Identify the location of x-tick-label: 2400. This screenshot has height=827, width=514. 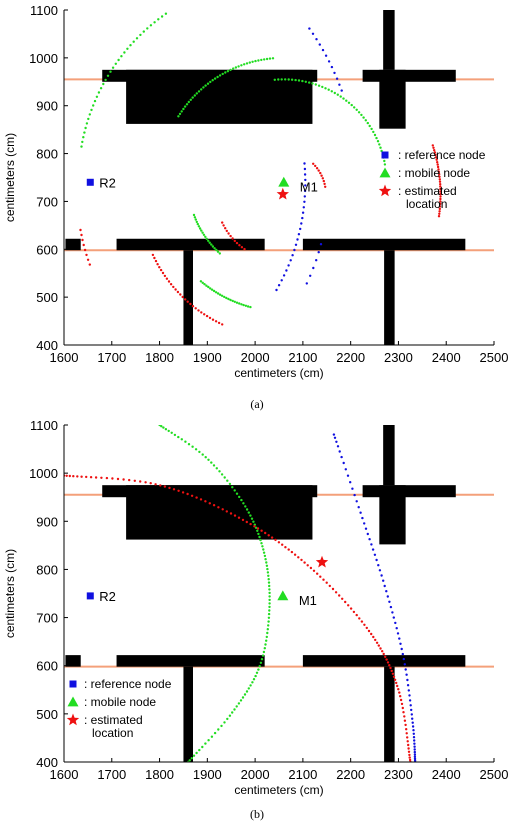
(446, 357).